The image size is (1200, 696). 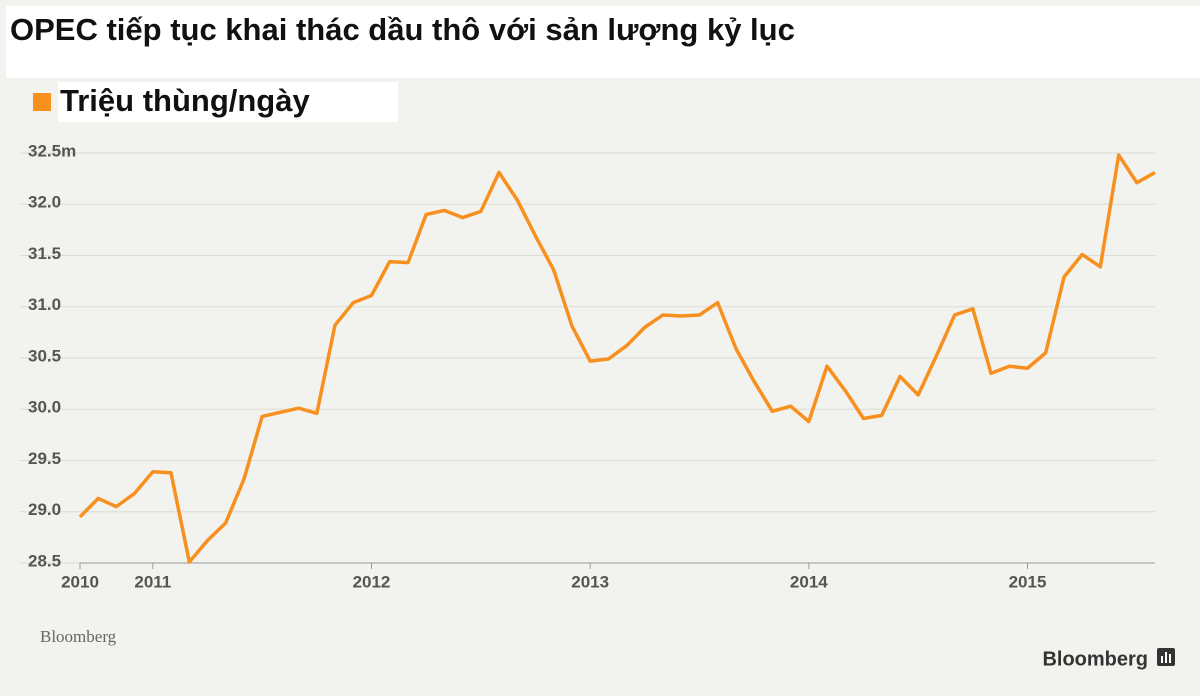 I want to click on y-tick-label: 30.5, so click(x=44, y=355).